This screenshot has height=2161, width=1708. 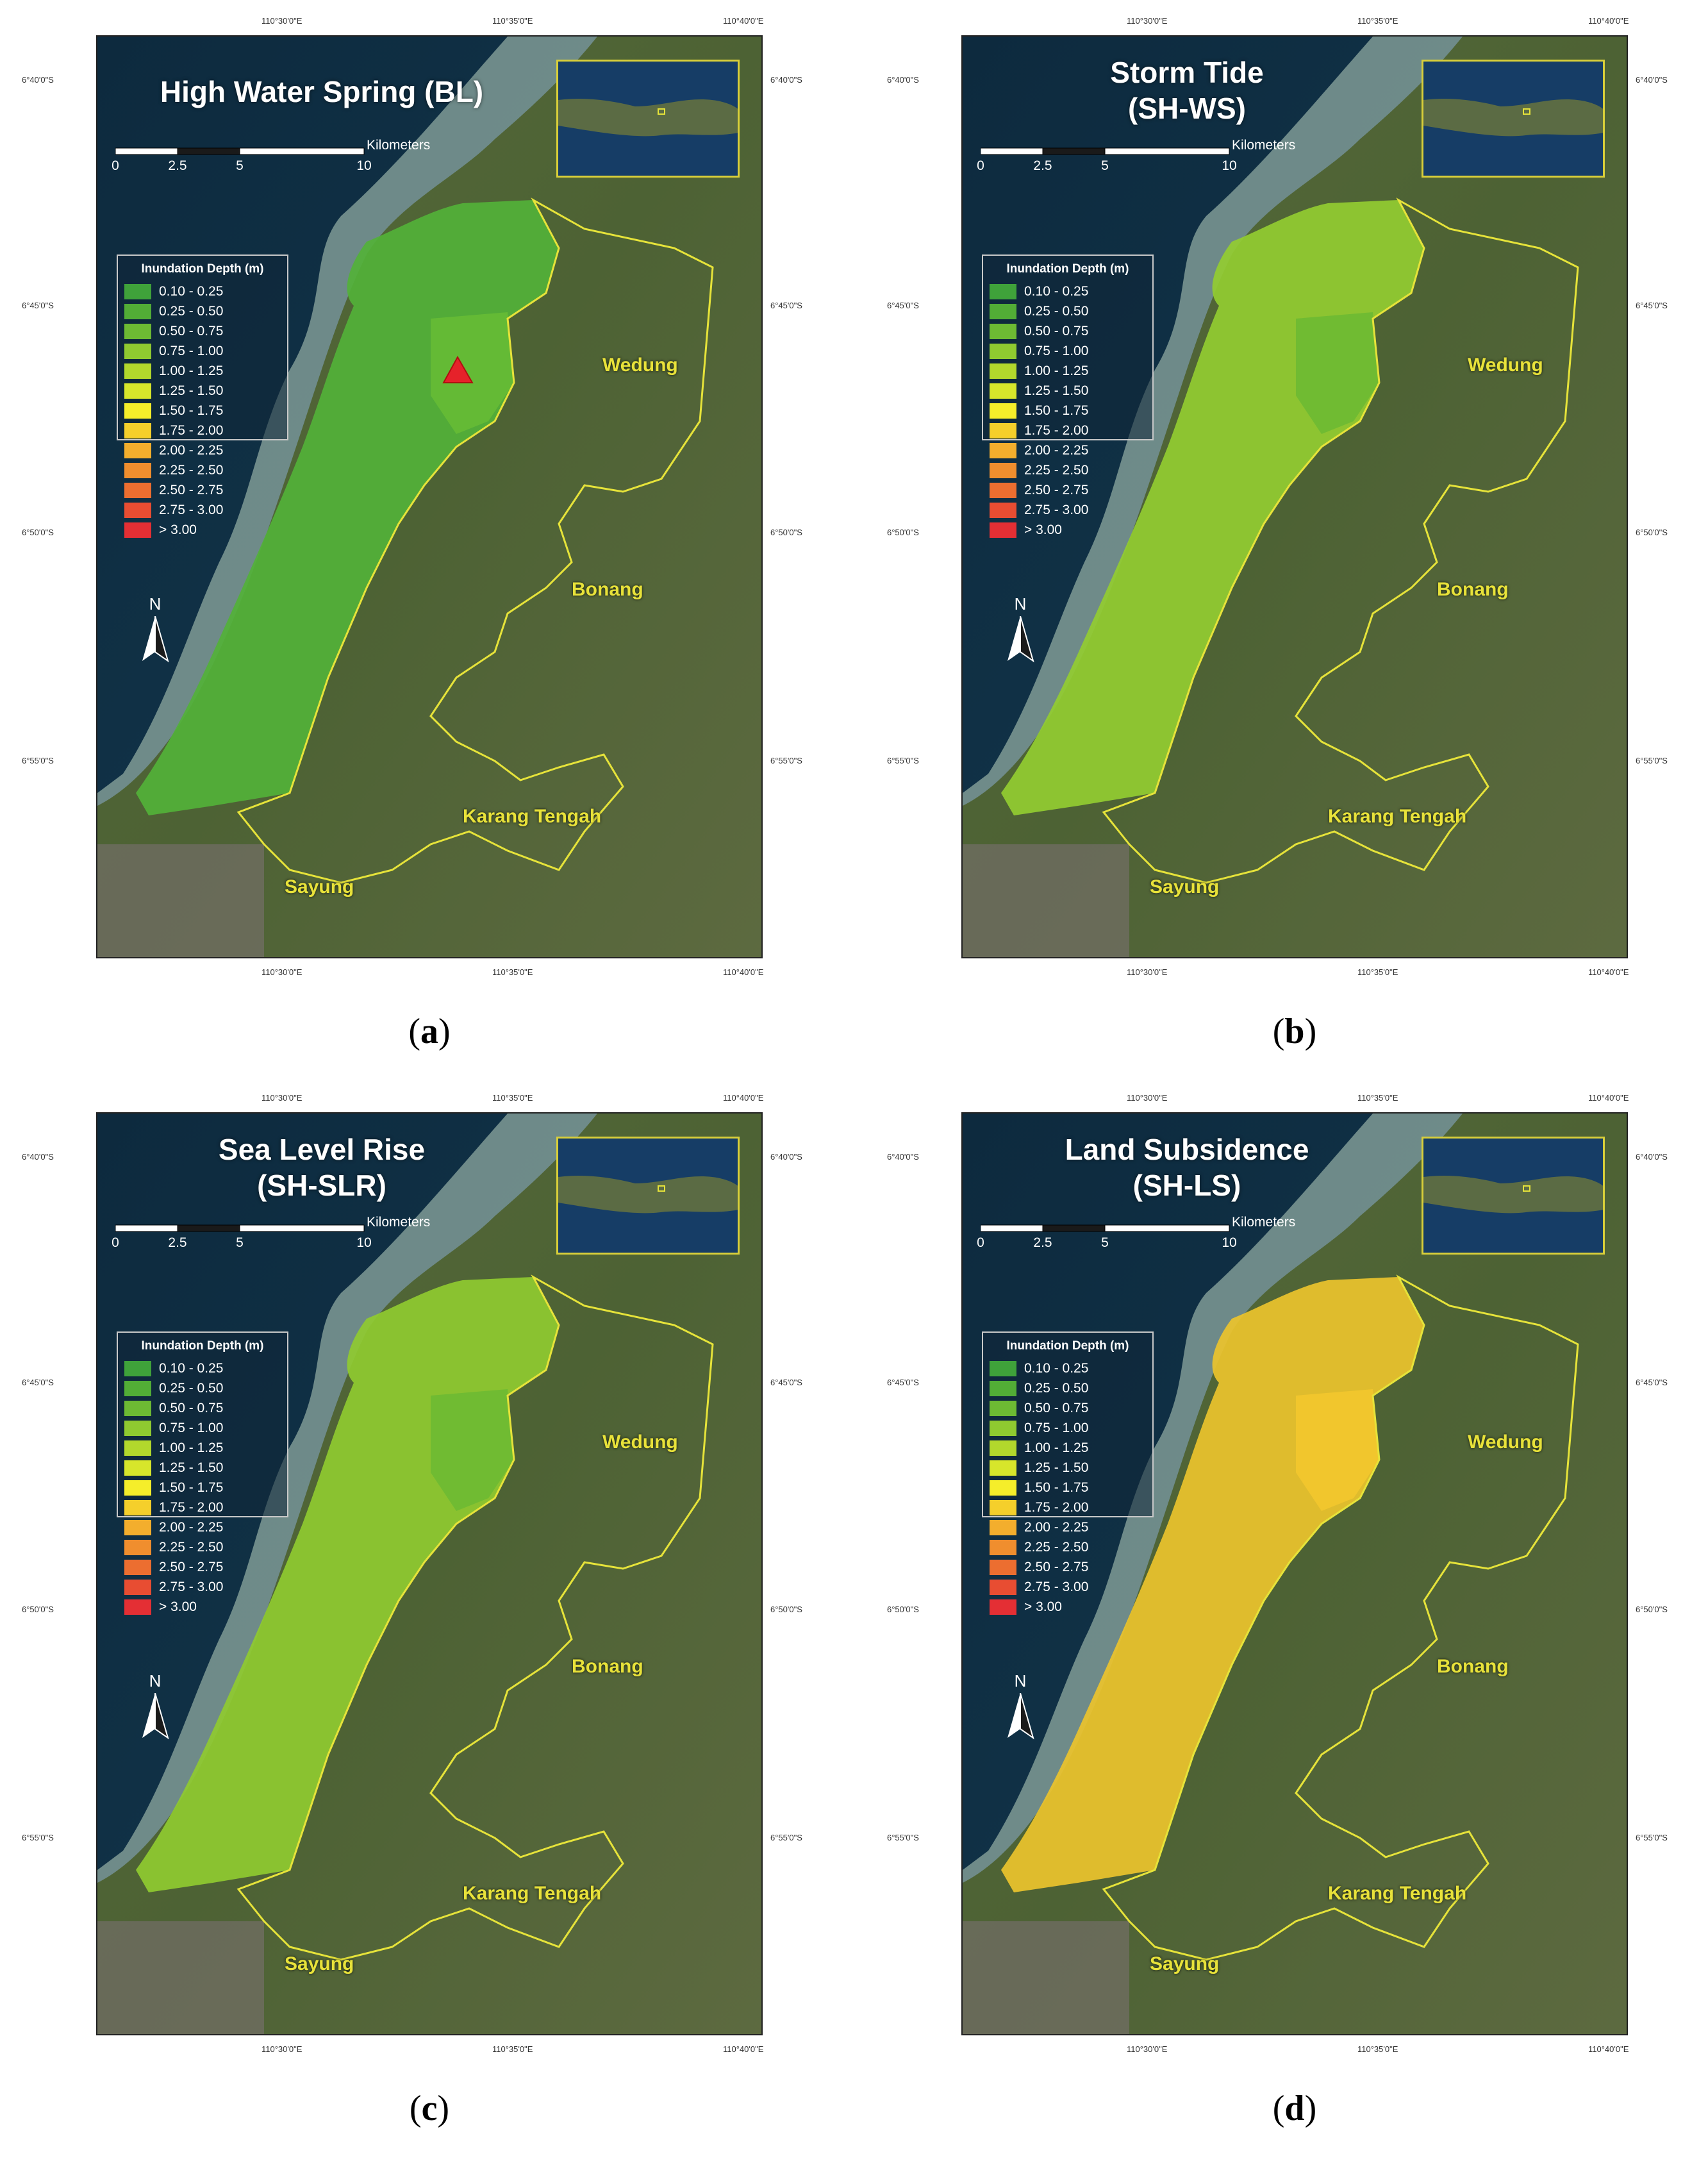 I want to click on panel-caption-letter: d, so click(x=1294, y=2109).